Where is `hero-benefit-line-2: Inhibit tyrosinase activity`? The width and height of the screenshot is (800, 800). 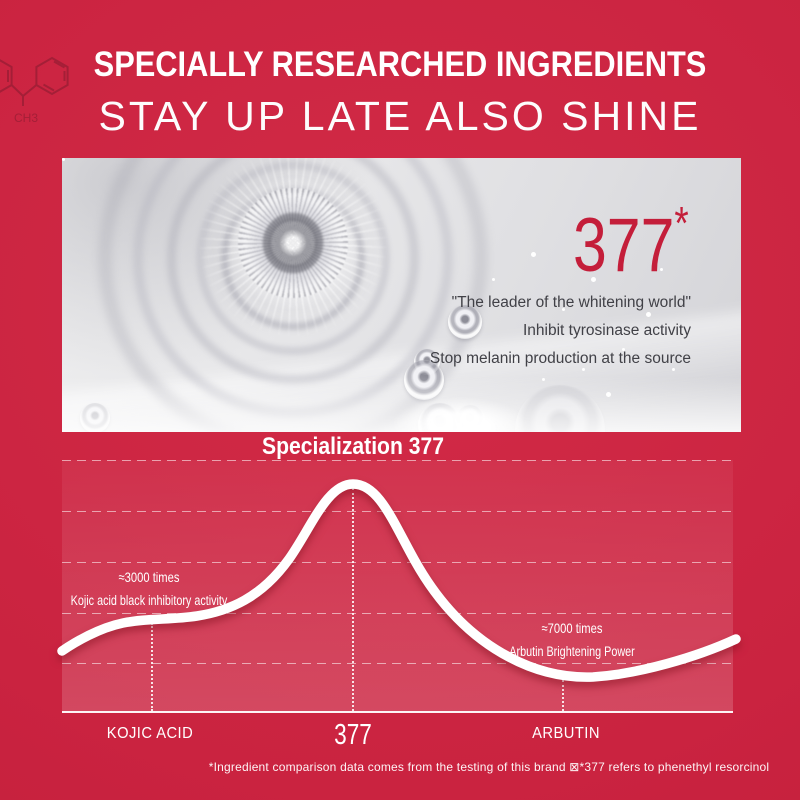
hero-benefit-line-2: Inhibit tyrosinase activity is located at coordinates (607, 330).